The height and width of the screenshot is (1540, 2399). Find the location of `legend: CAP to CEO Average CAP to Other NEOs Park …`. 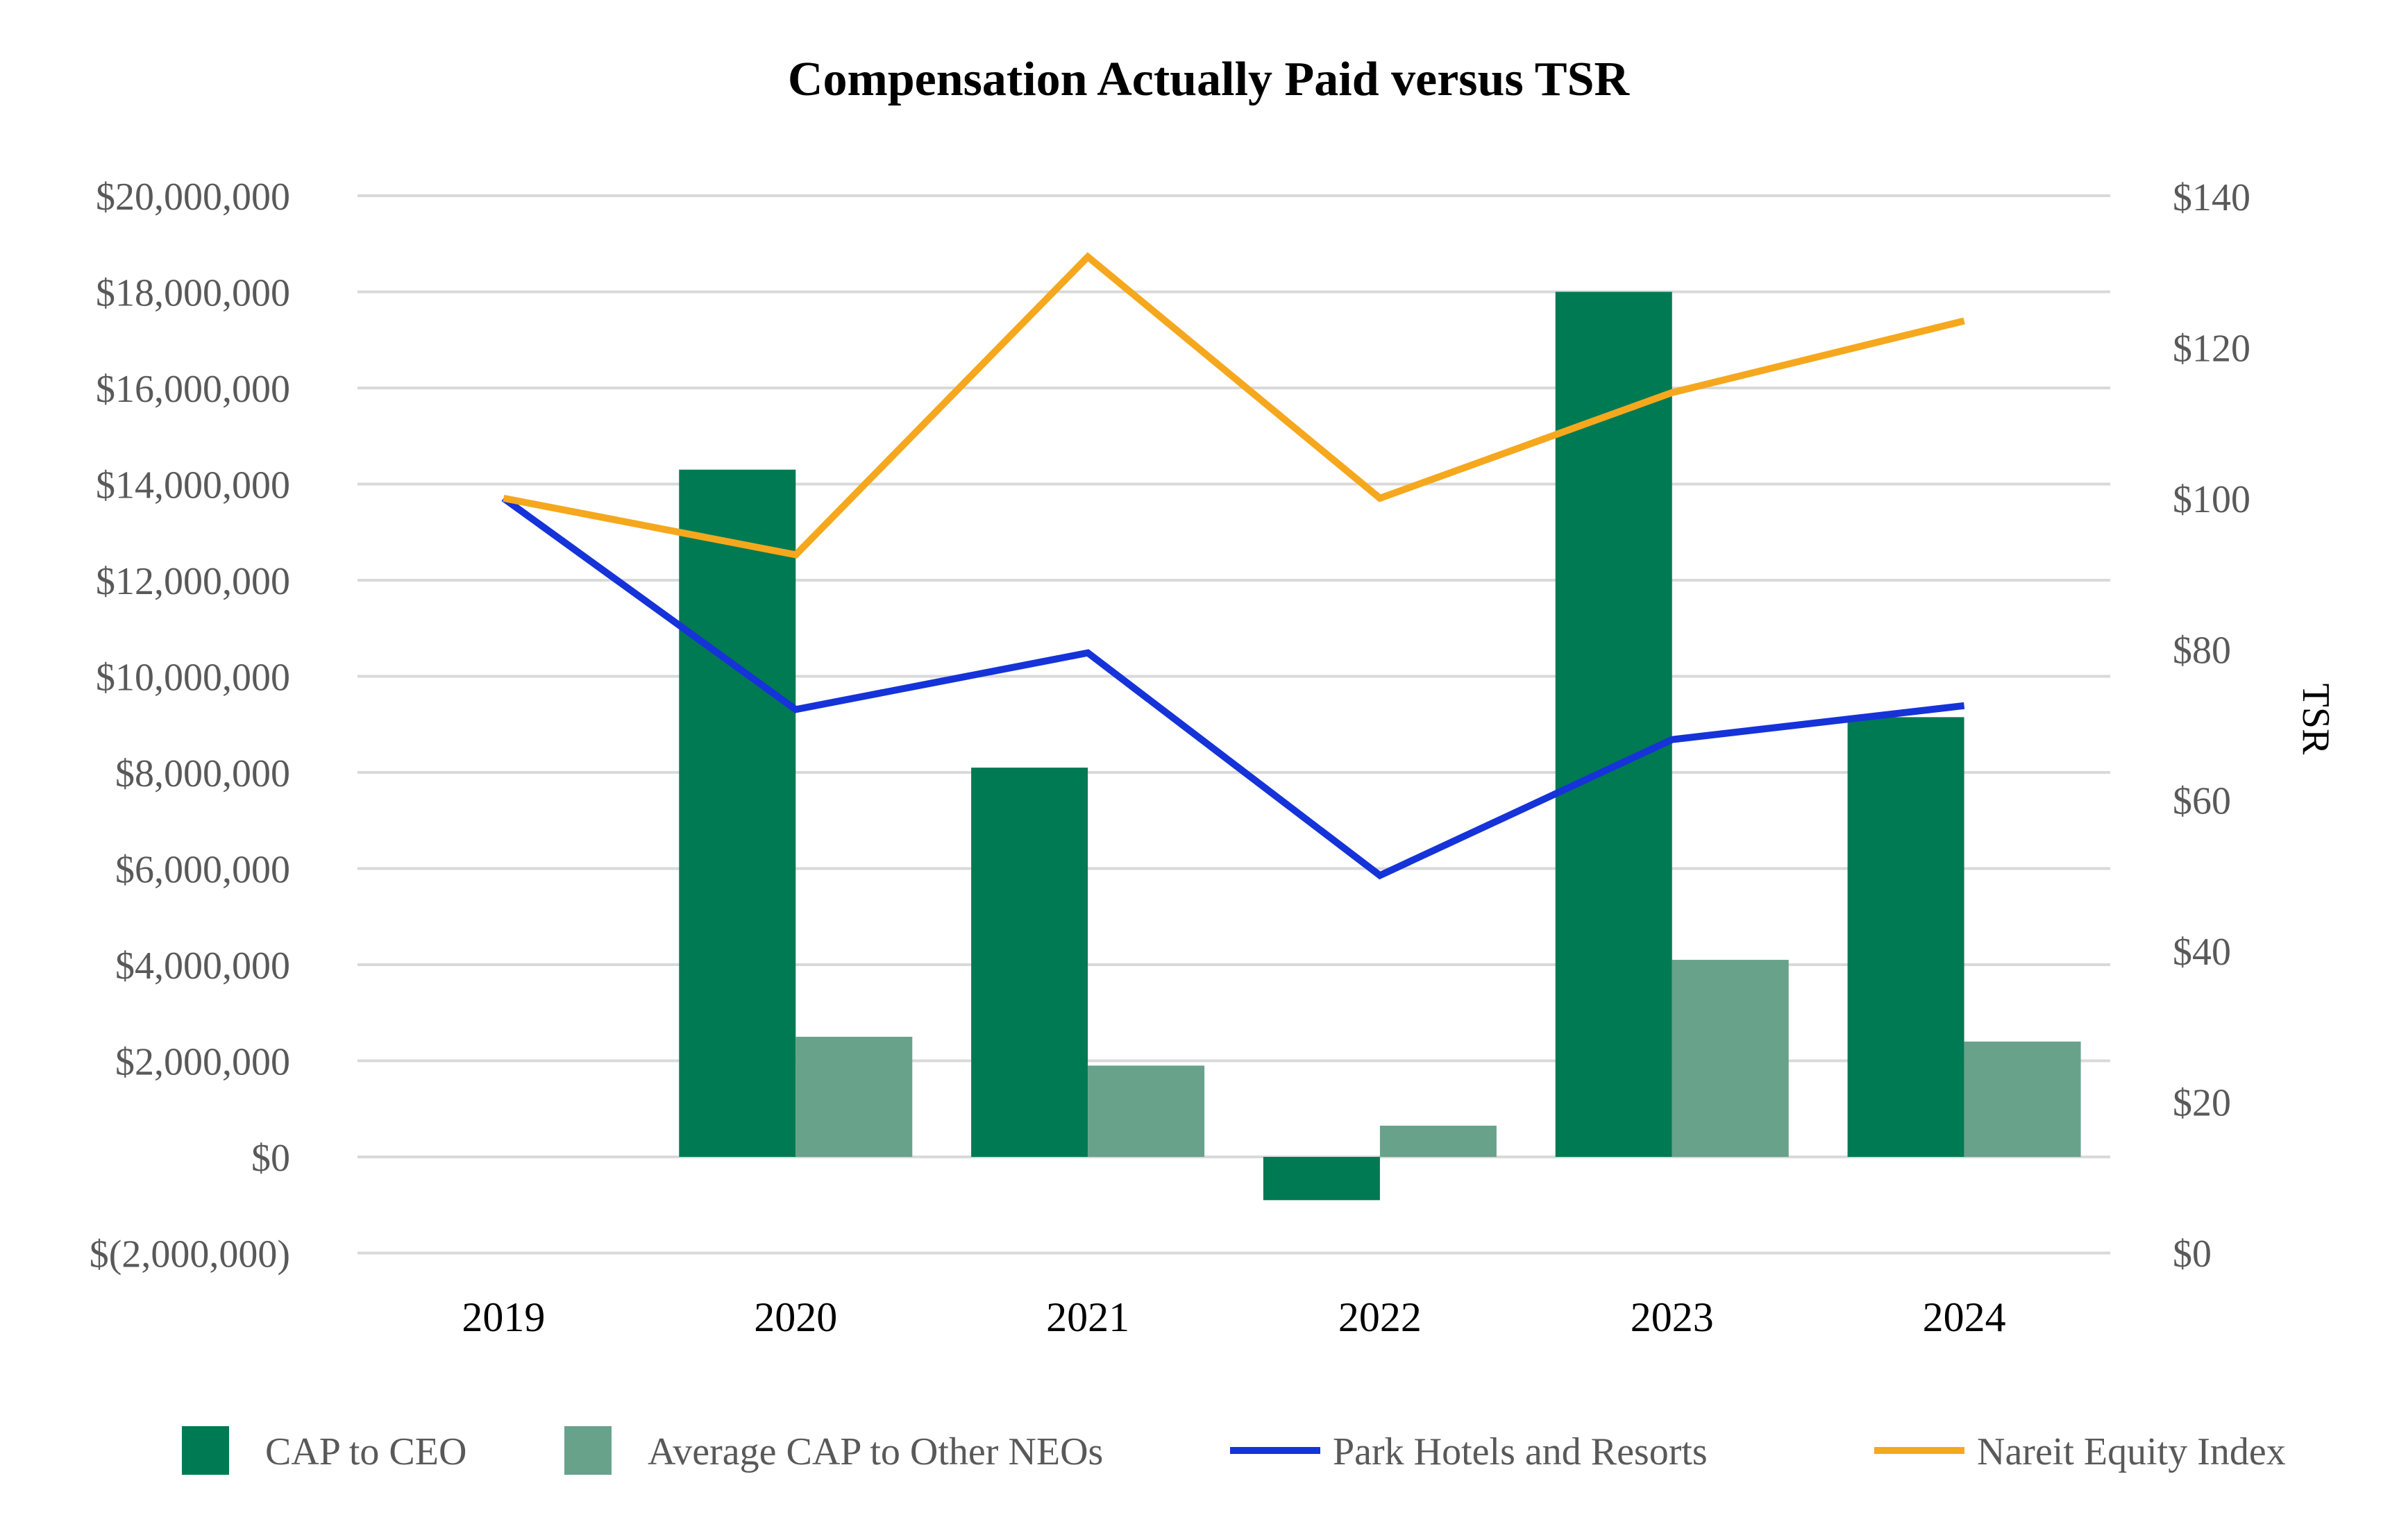

legend: CAP to CEO Average CAP to Other NEOs Park … is located at coordinates (1234, 1450).